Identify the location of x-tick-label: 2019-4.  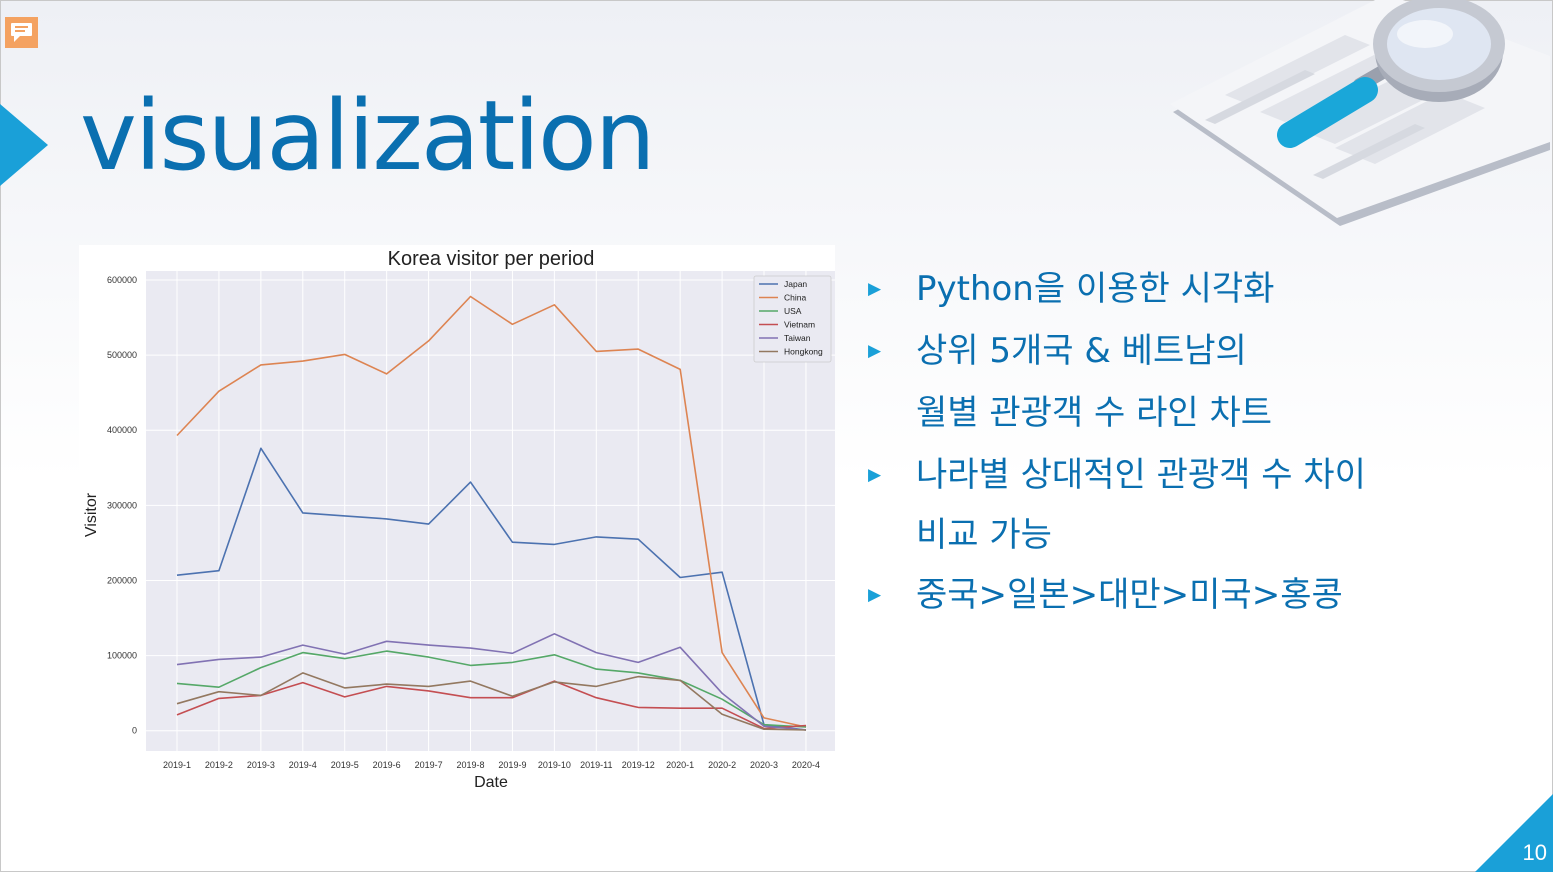
(303, 765).